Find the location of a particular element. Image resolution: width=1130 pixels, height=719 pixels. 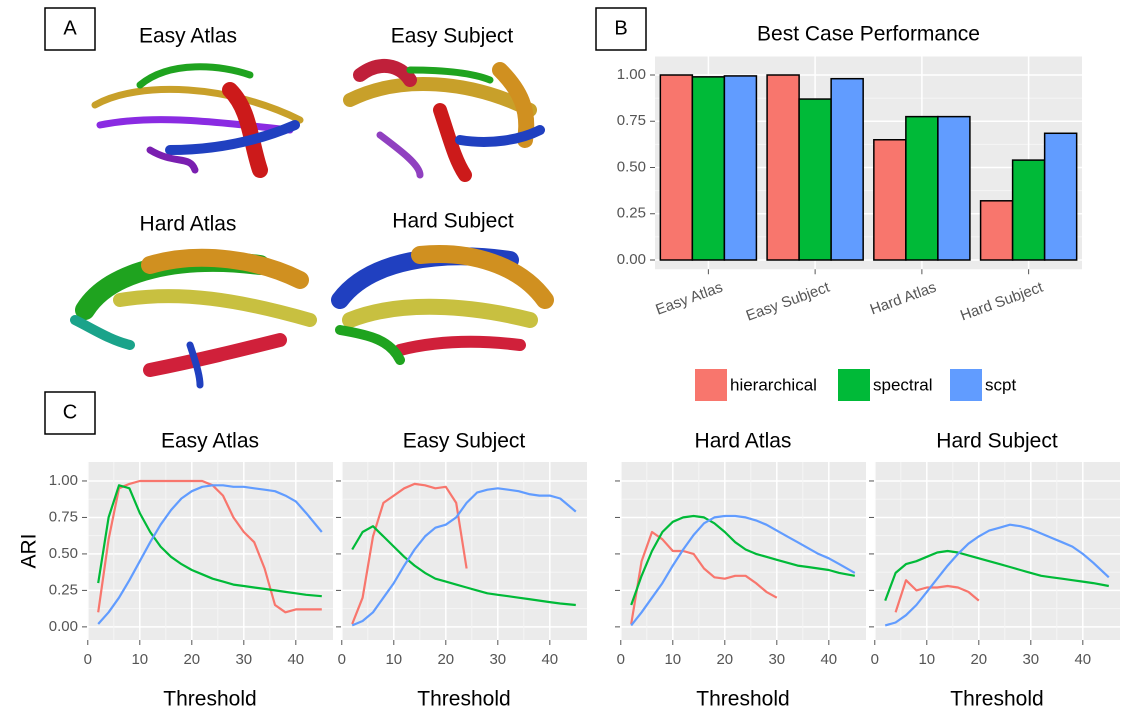

chart-title: Easy Subject is located at coordinates (464, 441).